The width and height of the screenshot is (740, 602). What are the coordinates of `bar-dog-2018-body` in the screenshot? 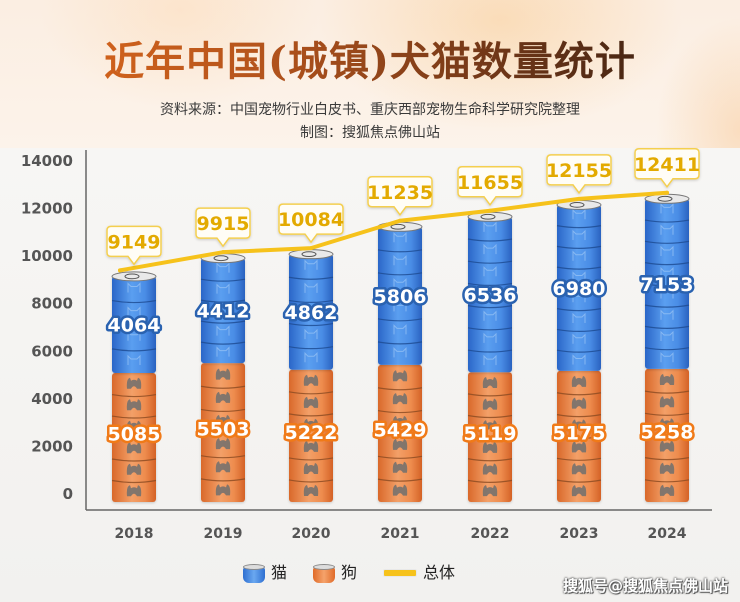 It's located at (134, 437).